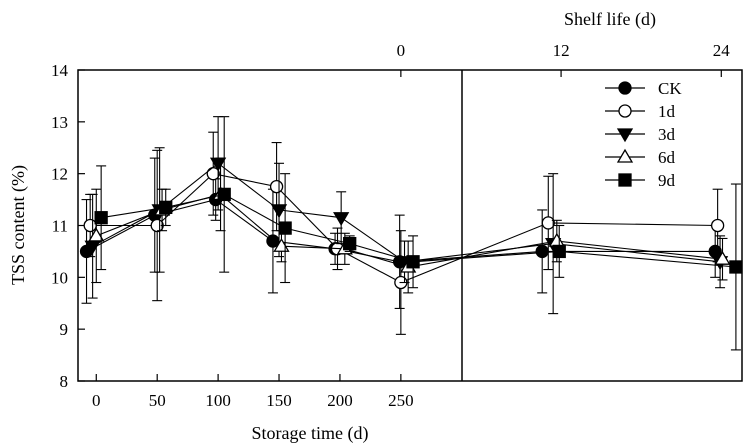  Describe the element at coordinates (59, 277) in the screenshot. I see `y-tick-label: 10` at that location.